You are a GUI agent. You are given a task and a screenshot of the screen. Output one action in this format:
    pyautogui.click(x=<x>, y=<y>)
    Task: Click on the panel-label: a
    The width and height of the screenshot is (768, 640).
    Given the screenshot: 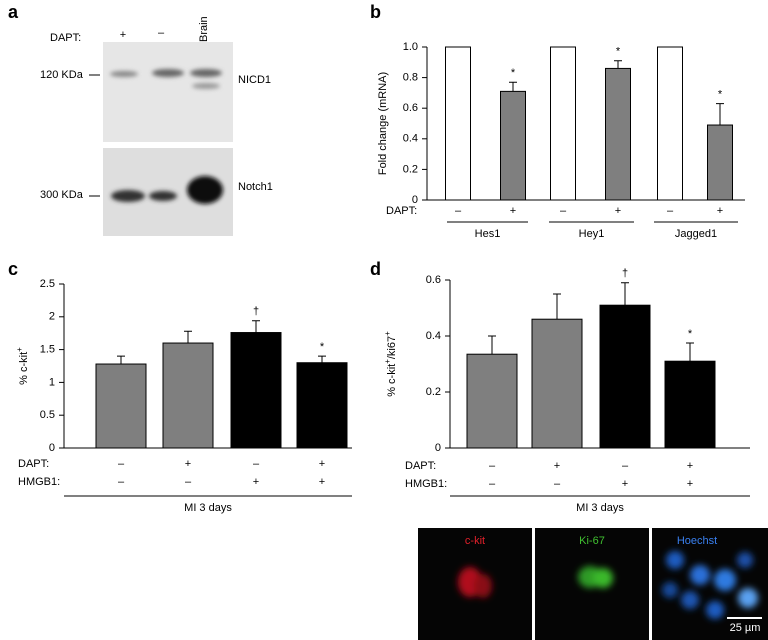 What is the action you would take?
    pyautogui.click(x=13, y=12)
    